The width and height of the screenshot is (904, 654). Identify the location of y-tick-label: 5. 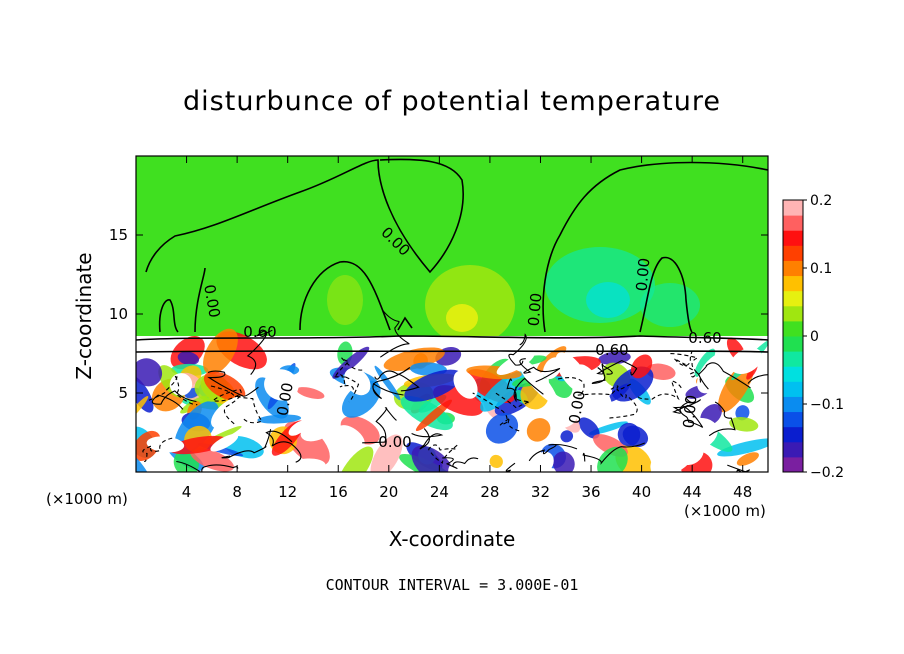
(123, 393).